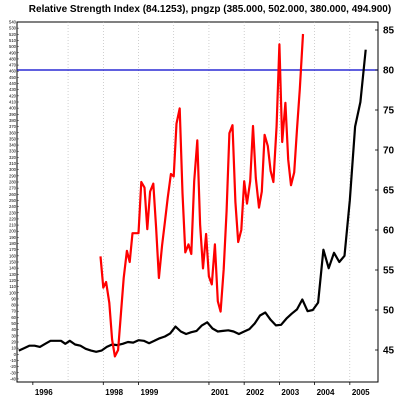  What do you see at coordinates (13, 317) in the screenshot?
I see `left-tick-label: 60` at bounding box center [13, 317].